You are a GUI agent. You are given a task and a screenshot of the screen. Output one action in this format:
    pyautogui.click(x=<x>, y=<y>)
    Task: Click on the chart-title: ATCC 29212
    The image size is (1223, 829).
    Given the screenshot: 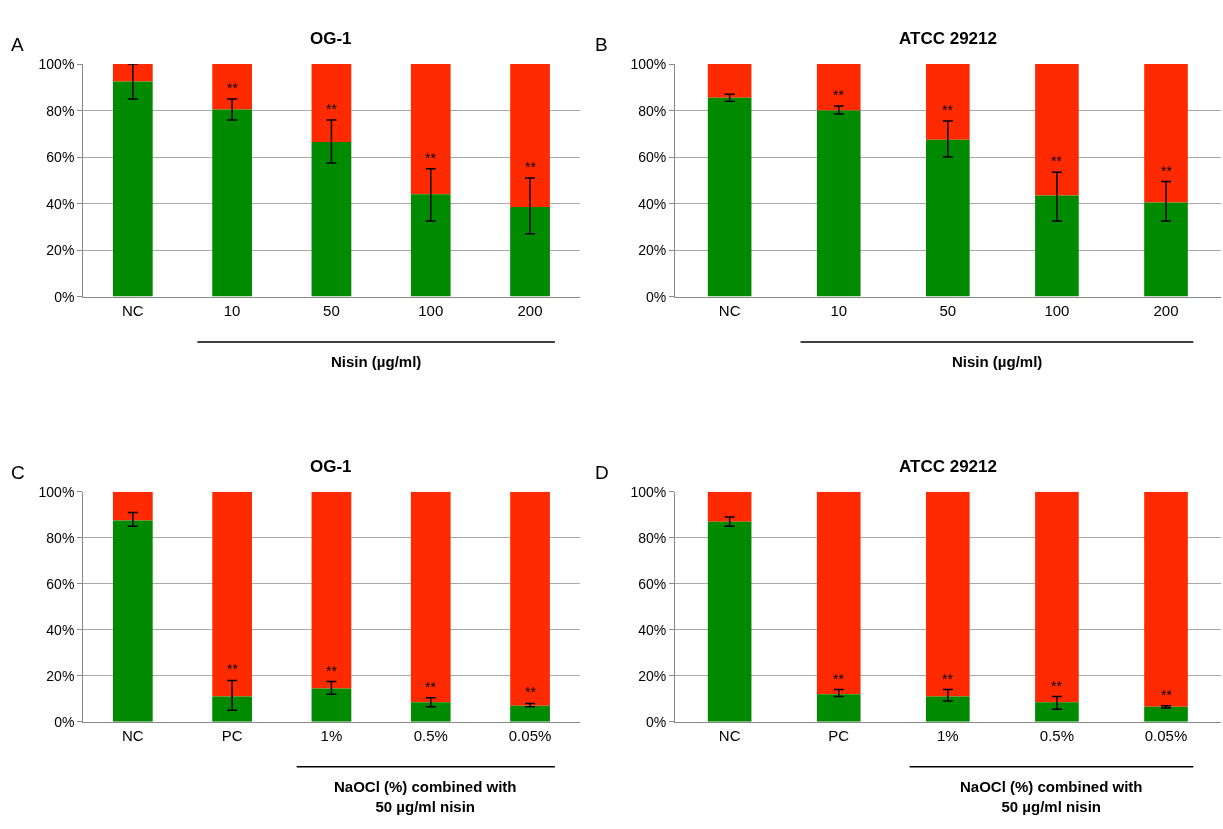 What is the action you would take?
    pyautogui.click(x=948, y=466)
    